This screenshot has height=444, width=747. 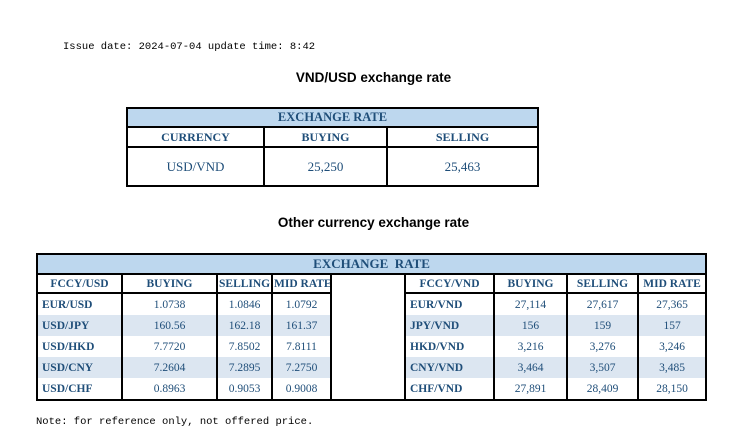 I want to click on currency-pair: USD/VND, so click(x=195, y=166).